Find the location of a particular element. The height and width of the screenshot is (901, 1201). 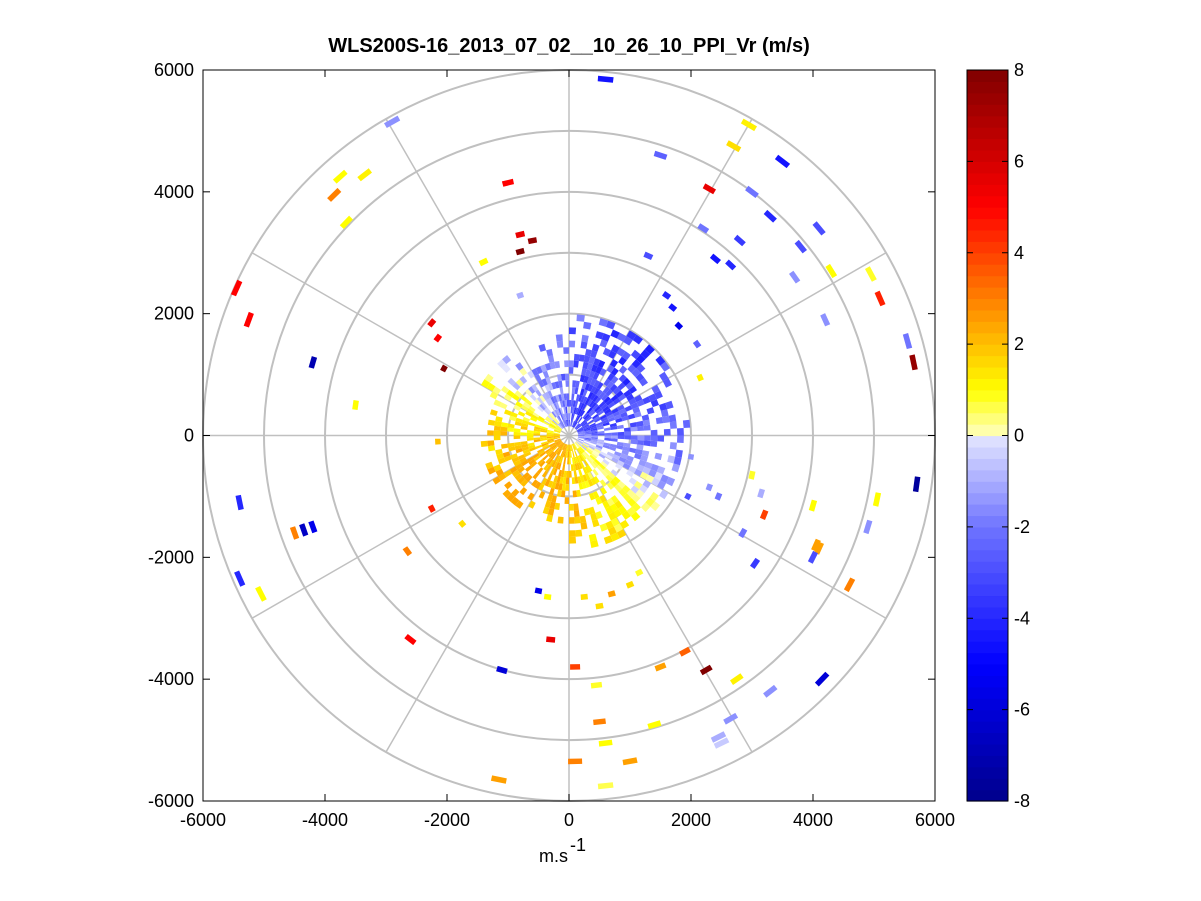

colorbar-bands is located at coordinates (987, 436).